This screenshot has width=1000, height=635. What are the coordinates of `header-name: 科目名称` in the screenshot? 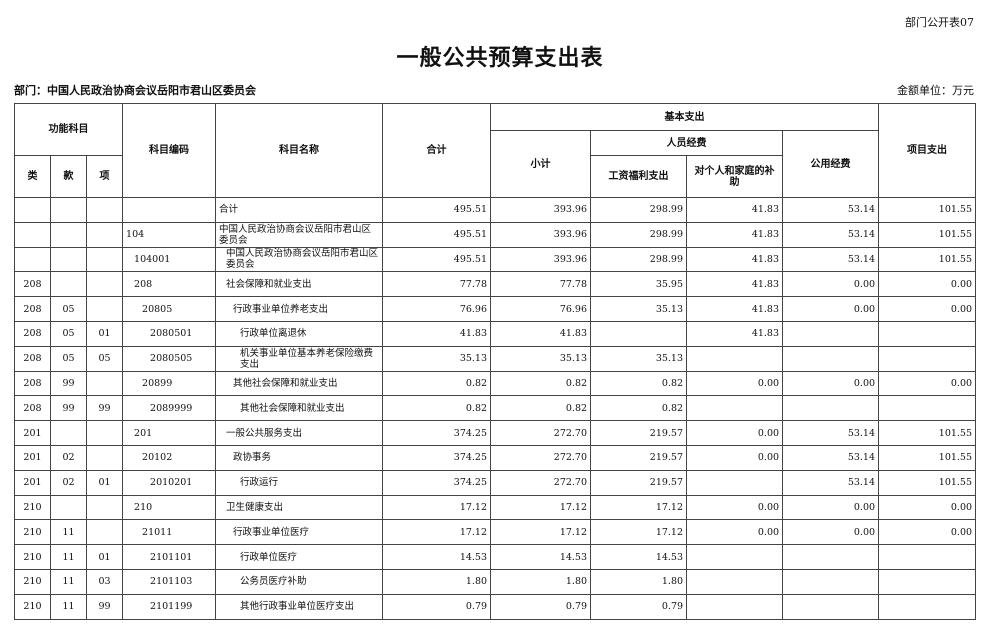 It's located at (299, 150).